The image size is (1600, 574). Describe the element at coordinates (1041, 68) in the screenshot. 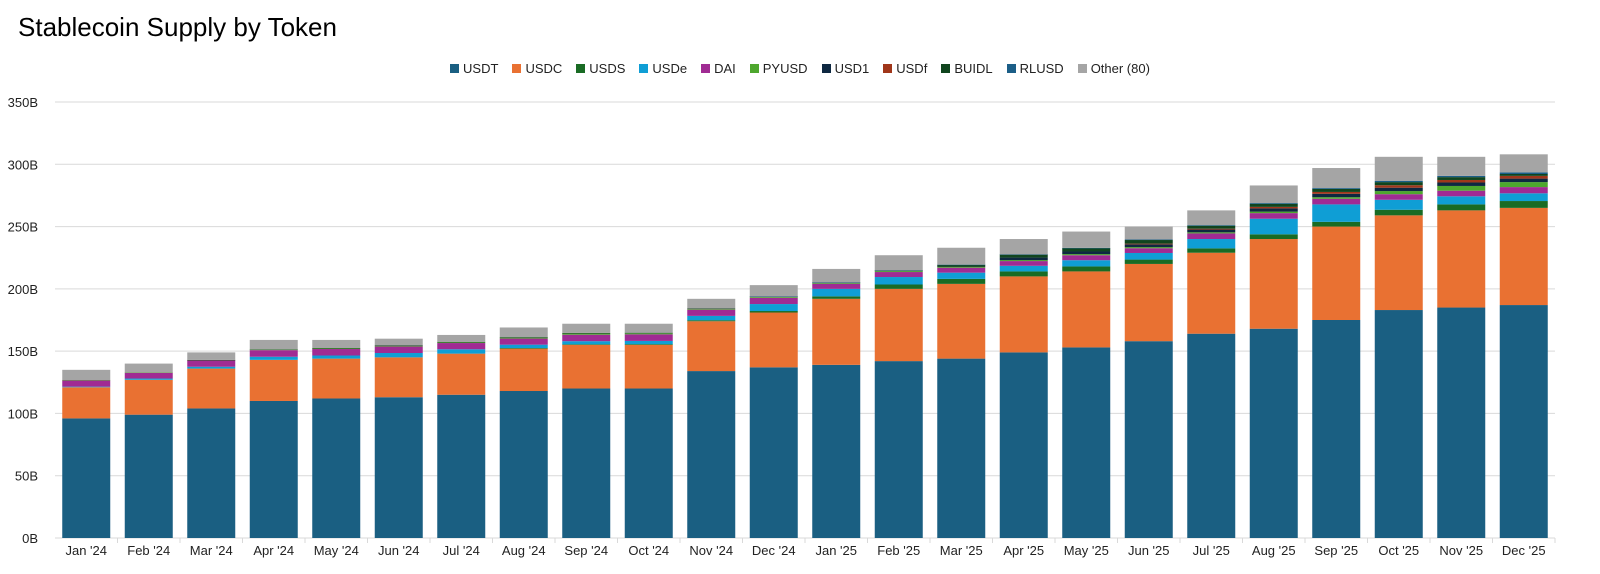

I see `legend-label: RLUSD` at that location.